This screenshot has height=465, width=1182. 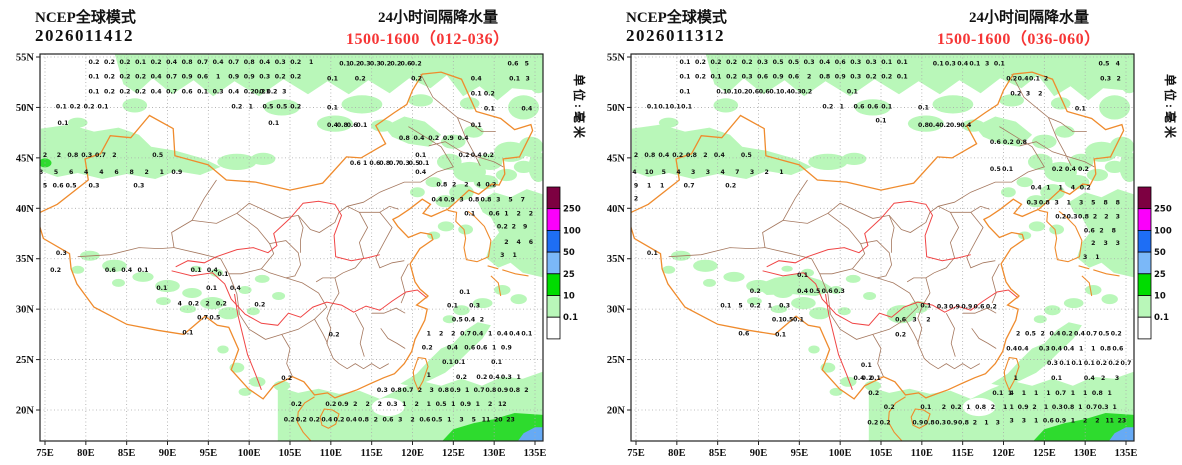 What do you see at coordinates (56, 172) in the screenshot?
I see `svg-text: 5` at bounding box center [56, 172].